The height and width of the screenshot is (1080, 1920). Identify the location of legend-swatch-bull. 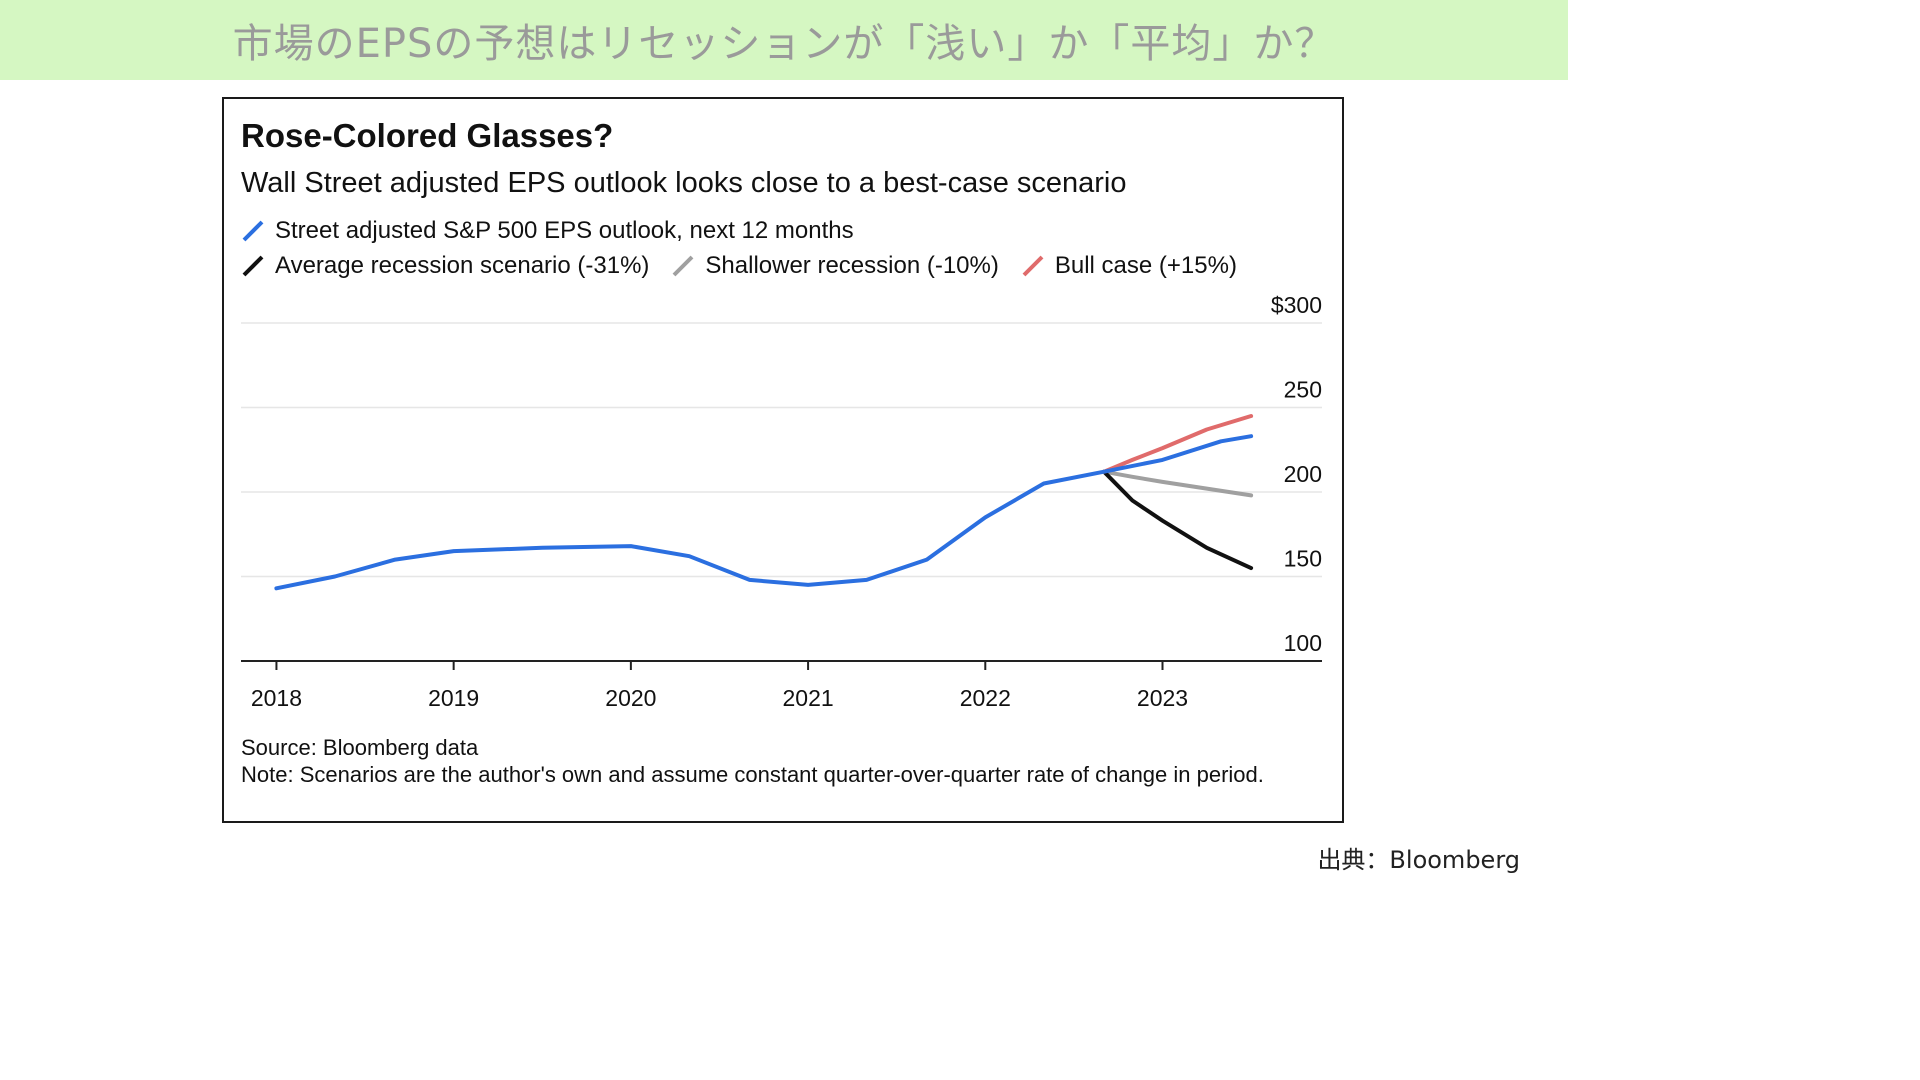
(1033, 266).